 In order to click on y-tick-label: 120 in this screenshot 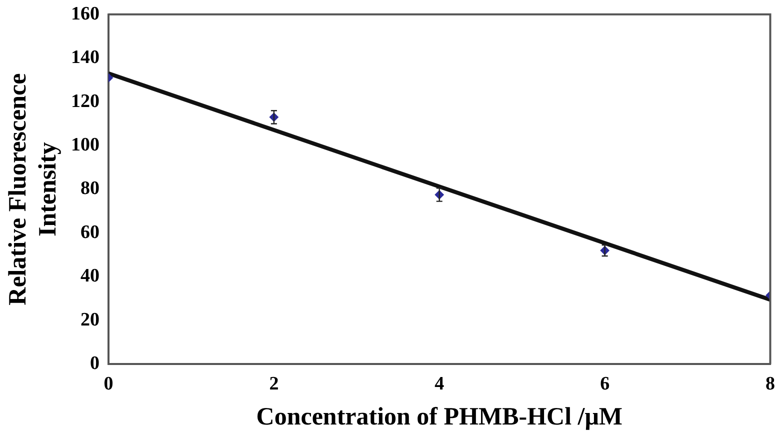, I will do `click(85, 101)`.